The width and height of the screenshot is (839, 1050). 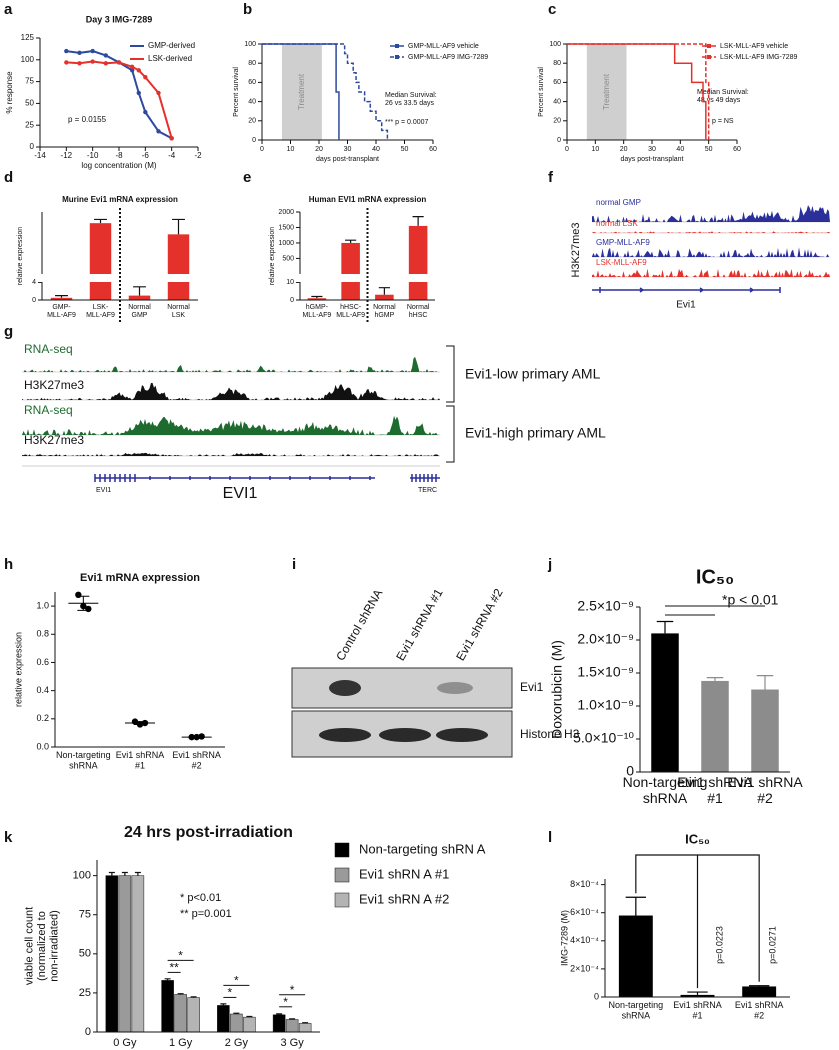 What do you see at coordinates (697, 838) in the screenshot?
I see `chart-title: IC₅₀` at bounding box center [697, 838].